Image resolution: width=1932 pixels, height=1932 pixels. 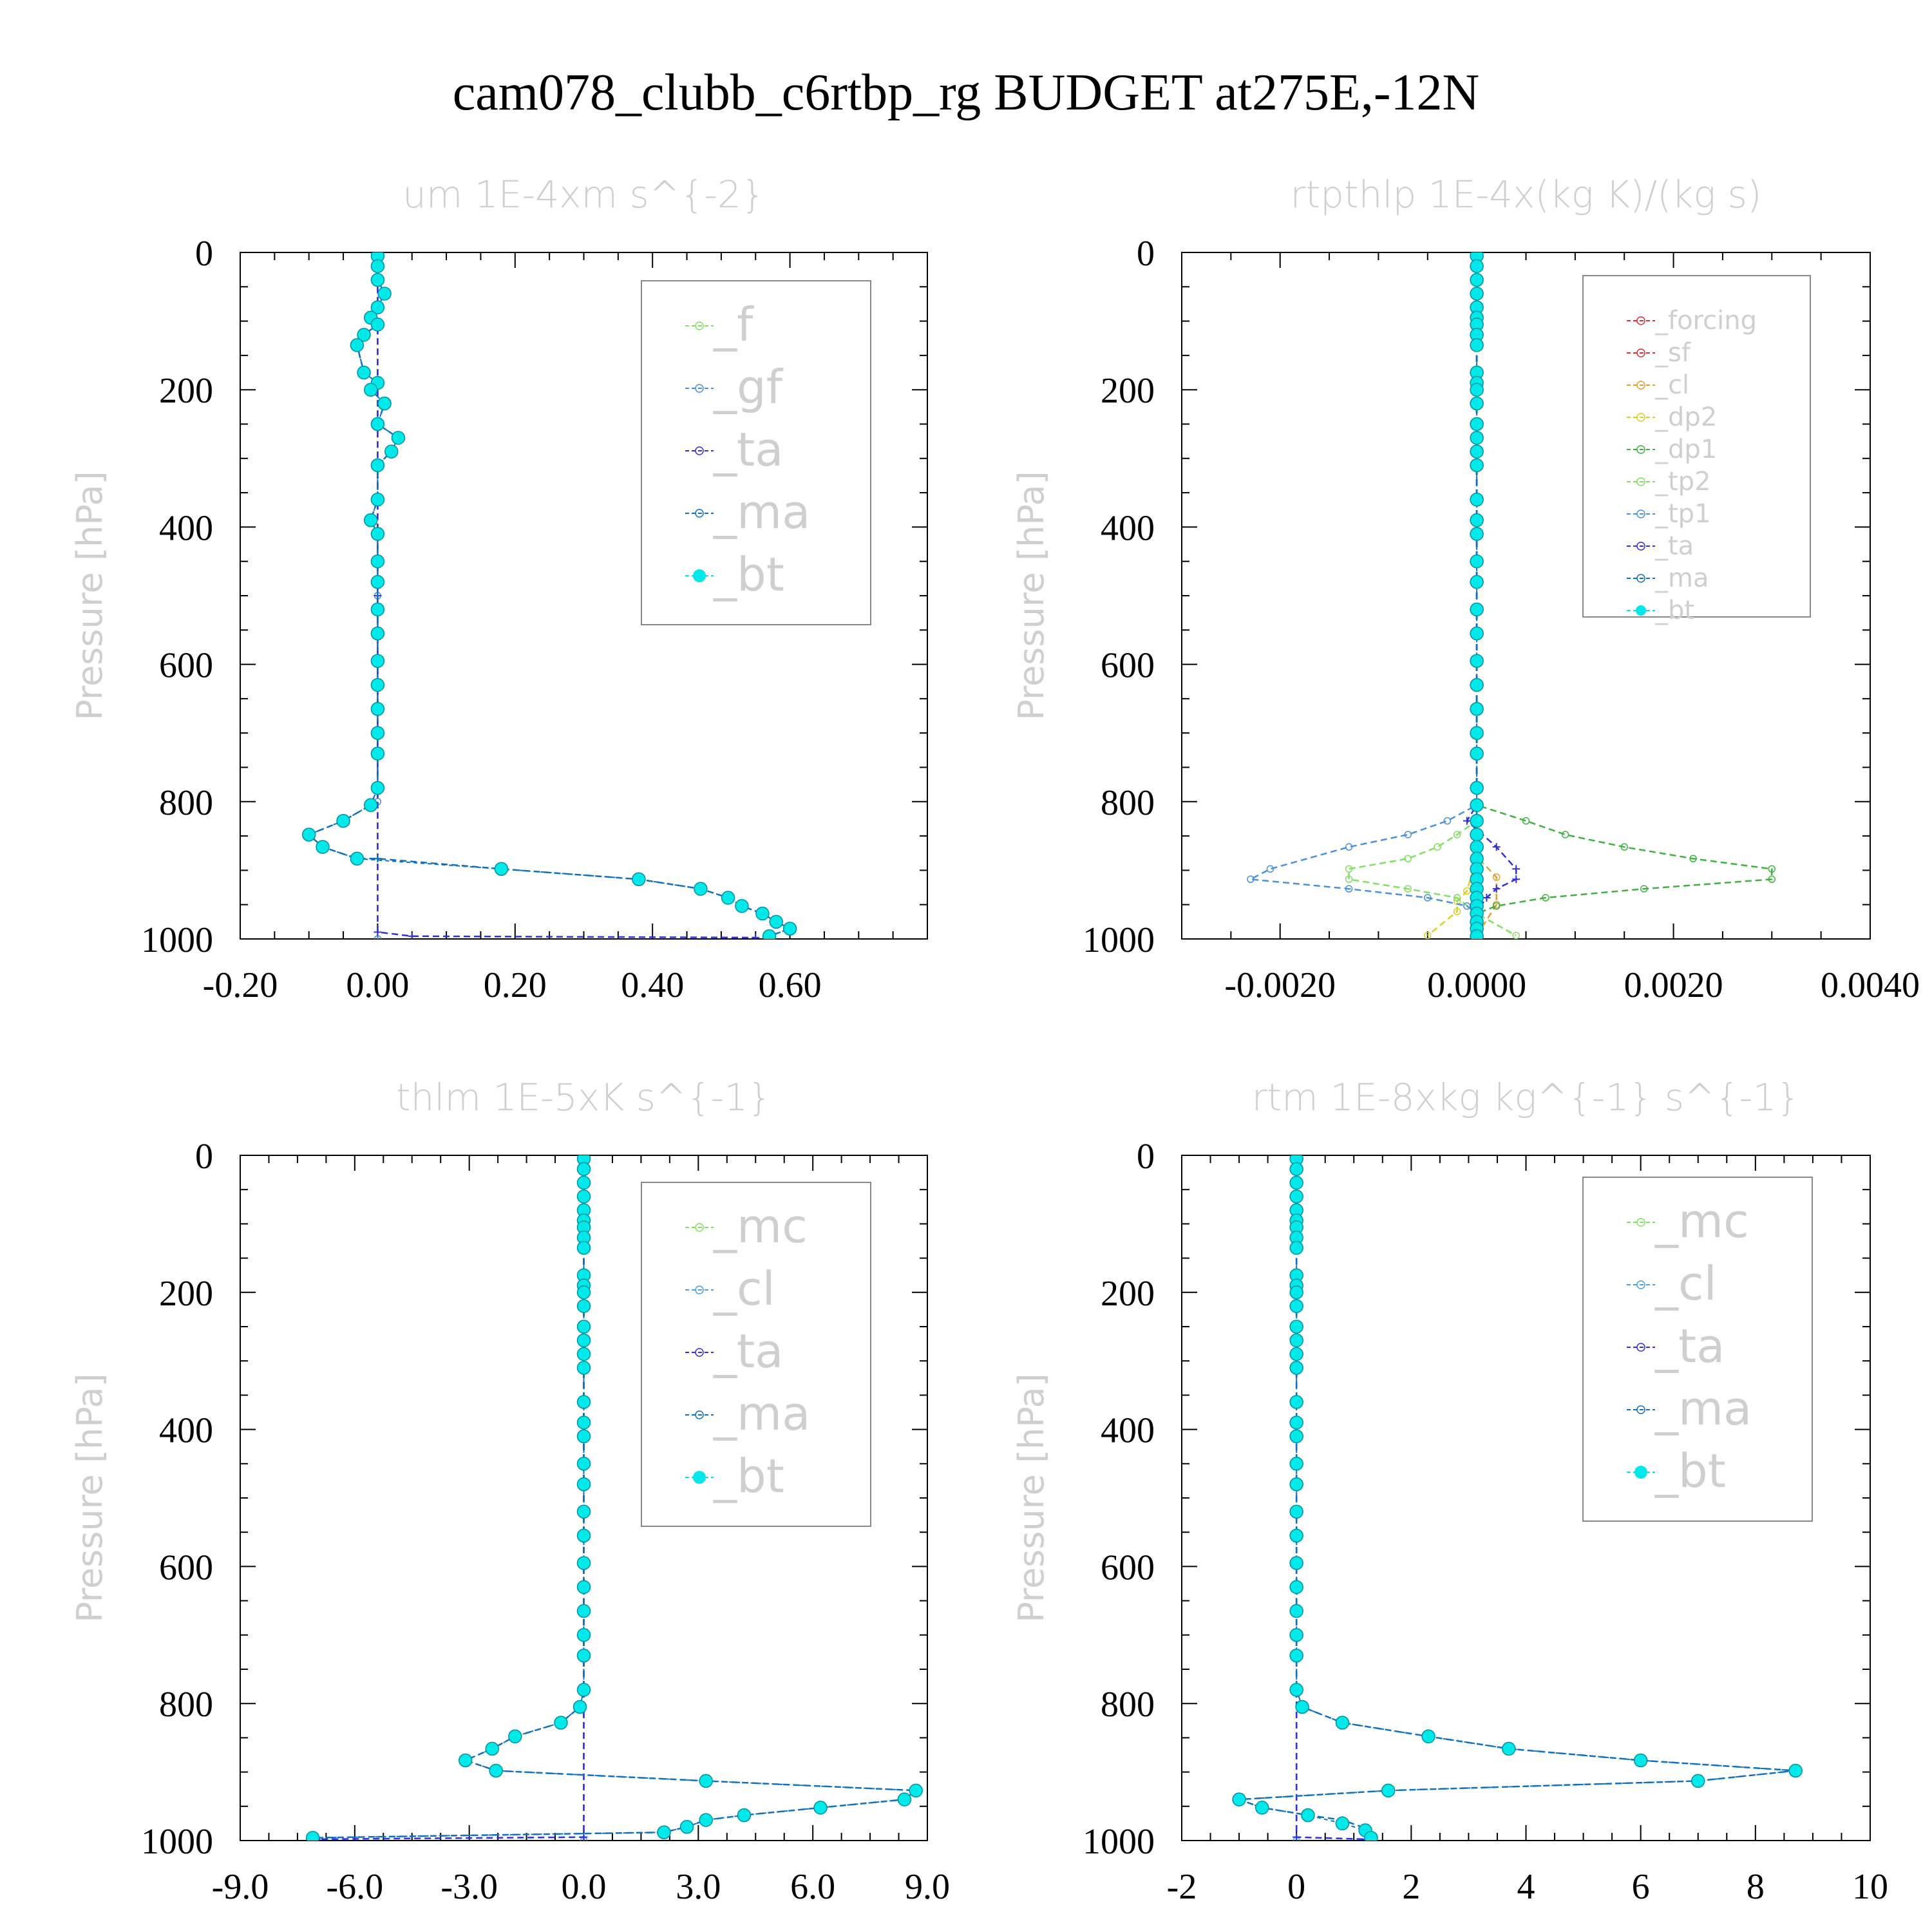 What do you see at coordinates (1686, 417) in the screenshot?
I see `legend-label: _dp2` at bounding box center [1686, 417].